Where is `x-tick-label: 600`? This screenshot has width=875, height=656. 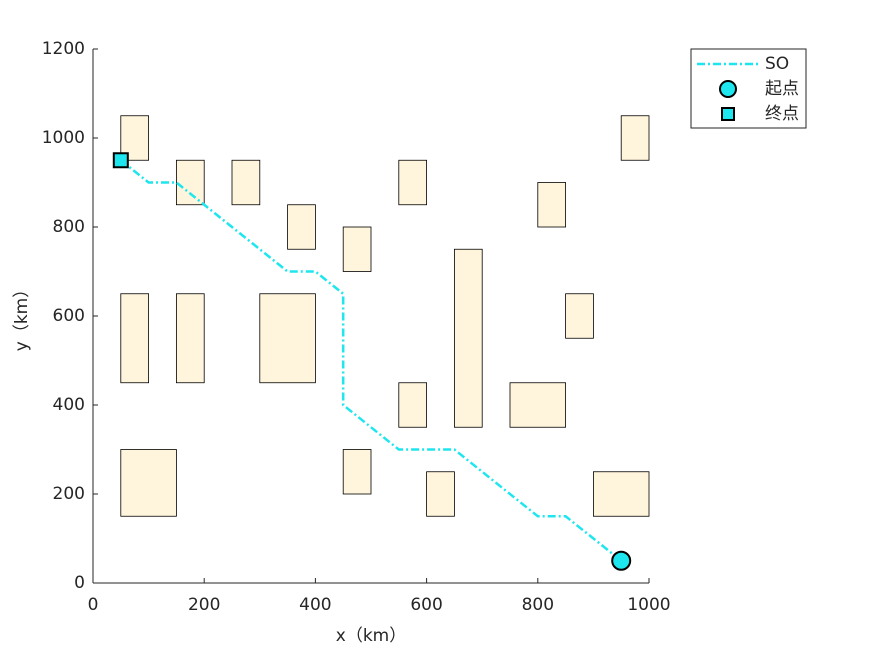 x-tick-label: 600 is located at coordinates (426, 605).